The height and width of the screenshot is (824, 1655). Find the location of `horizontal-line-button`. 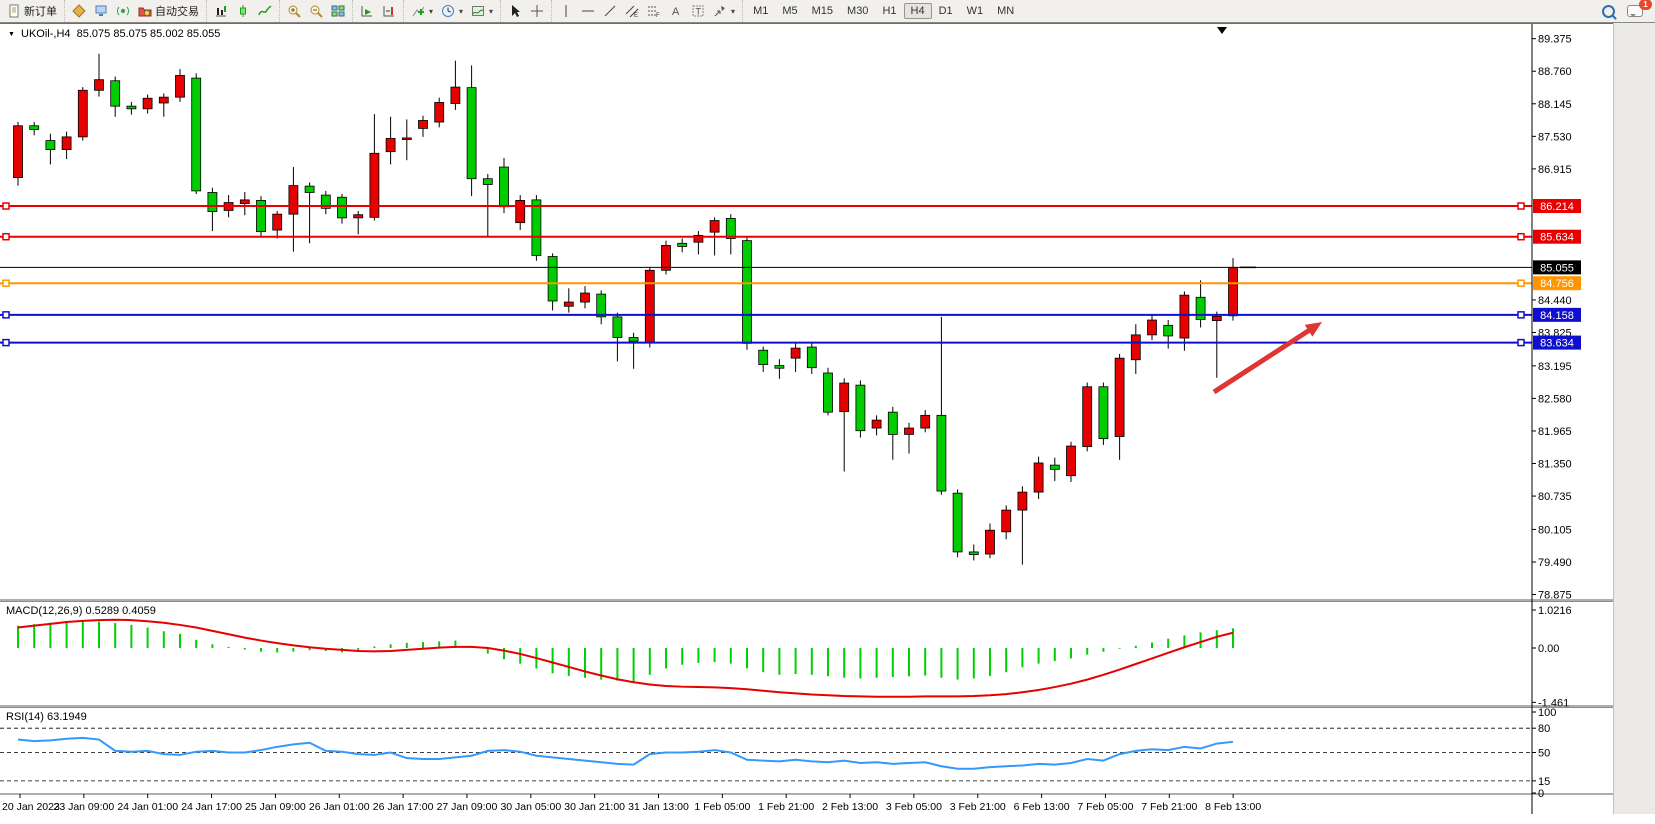

horizontal-line-button is located at coordinates (588, 11).